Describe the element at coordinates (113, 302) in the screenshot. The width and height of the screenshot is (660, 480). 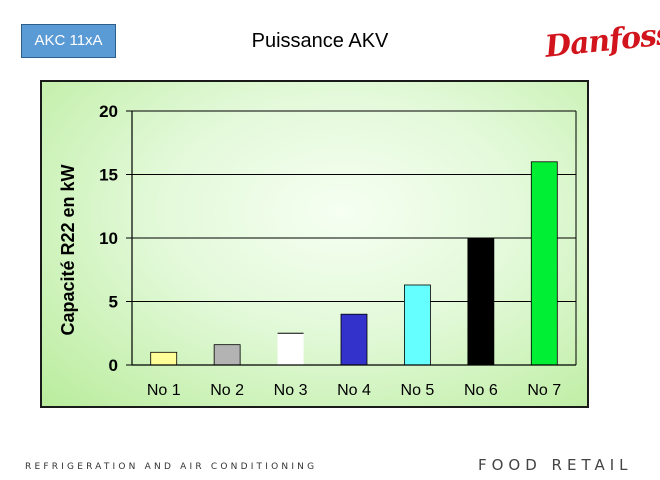
I see `y-tick-label: 5` at that location.